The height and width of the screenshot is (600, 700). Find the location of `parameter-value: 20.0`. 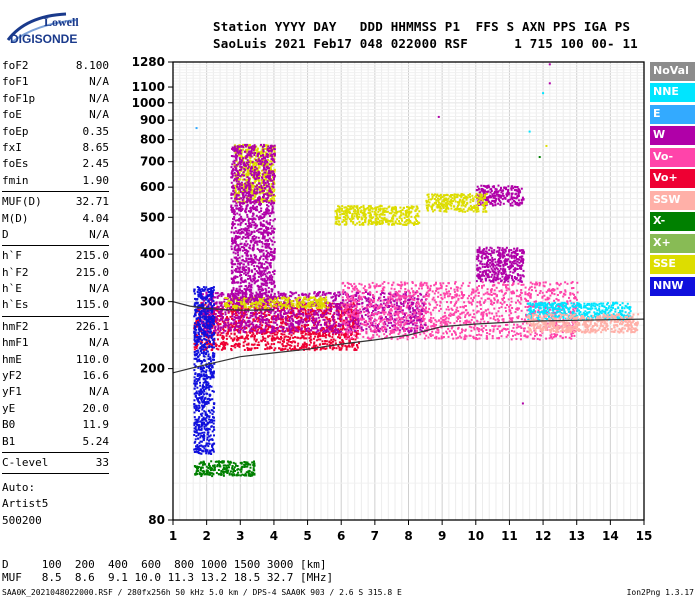

parameter-value: 20.0 is located at coordinates (96, 408).